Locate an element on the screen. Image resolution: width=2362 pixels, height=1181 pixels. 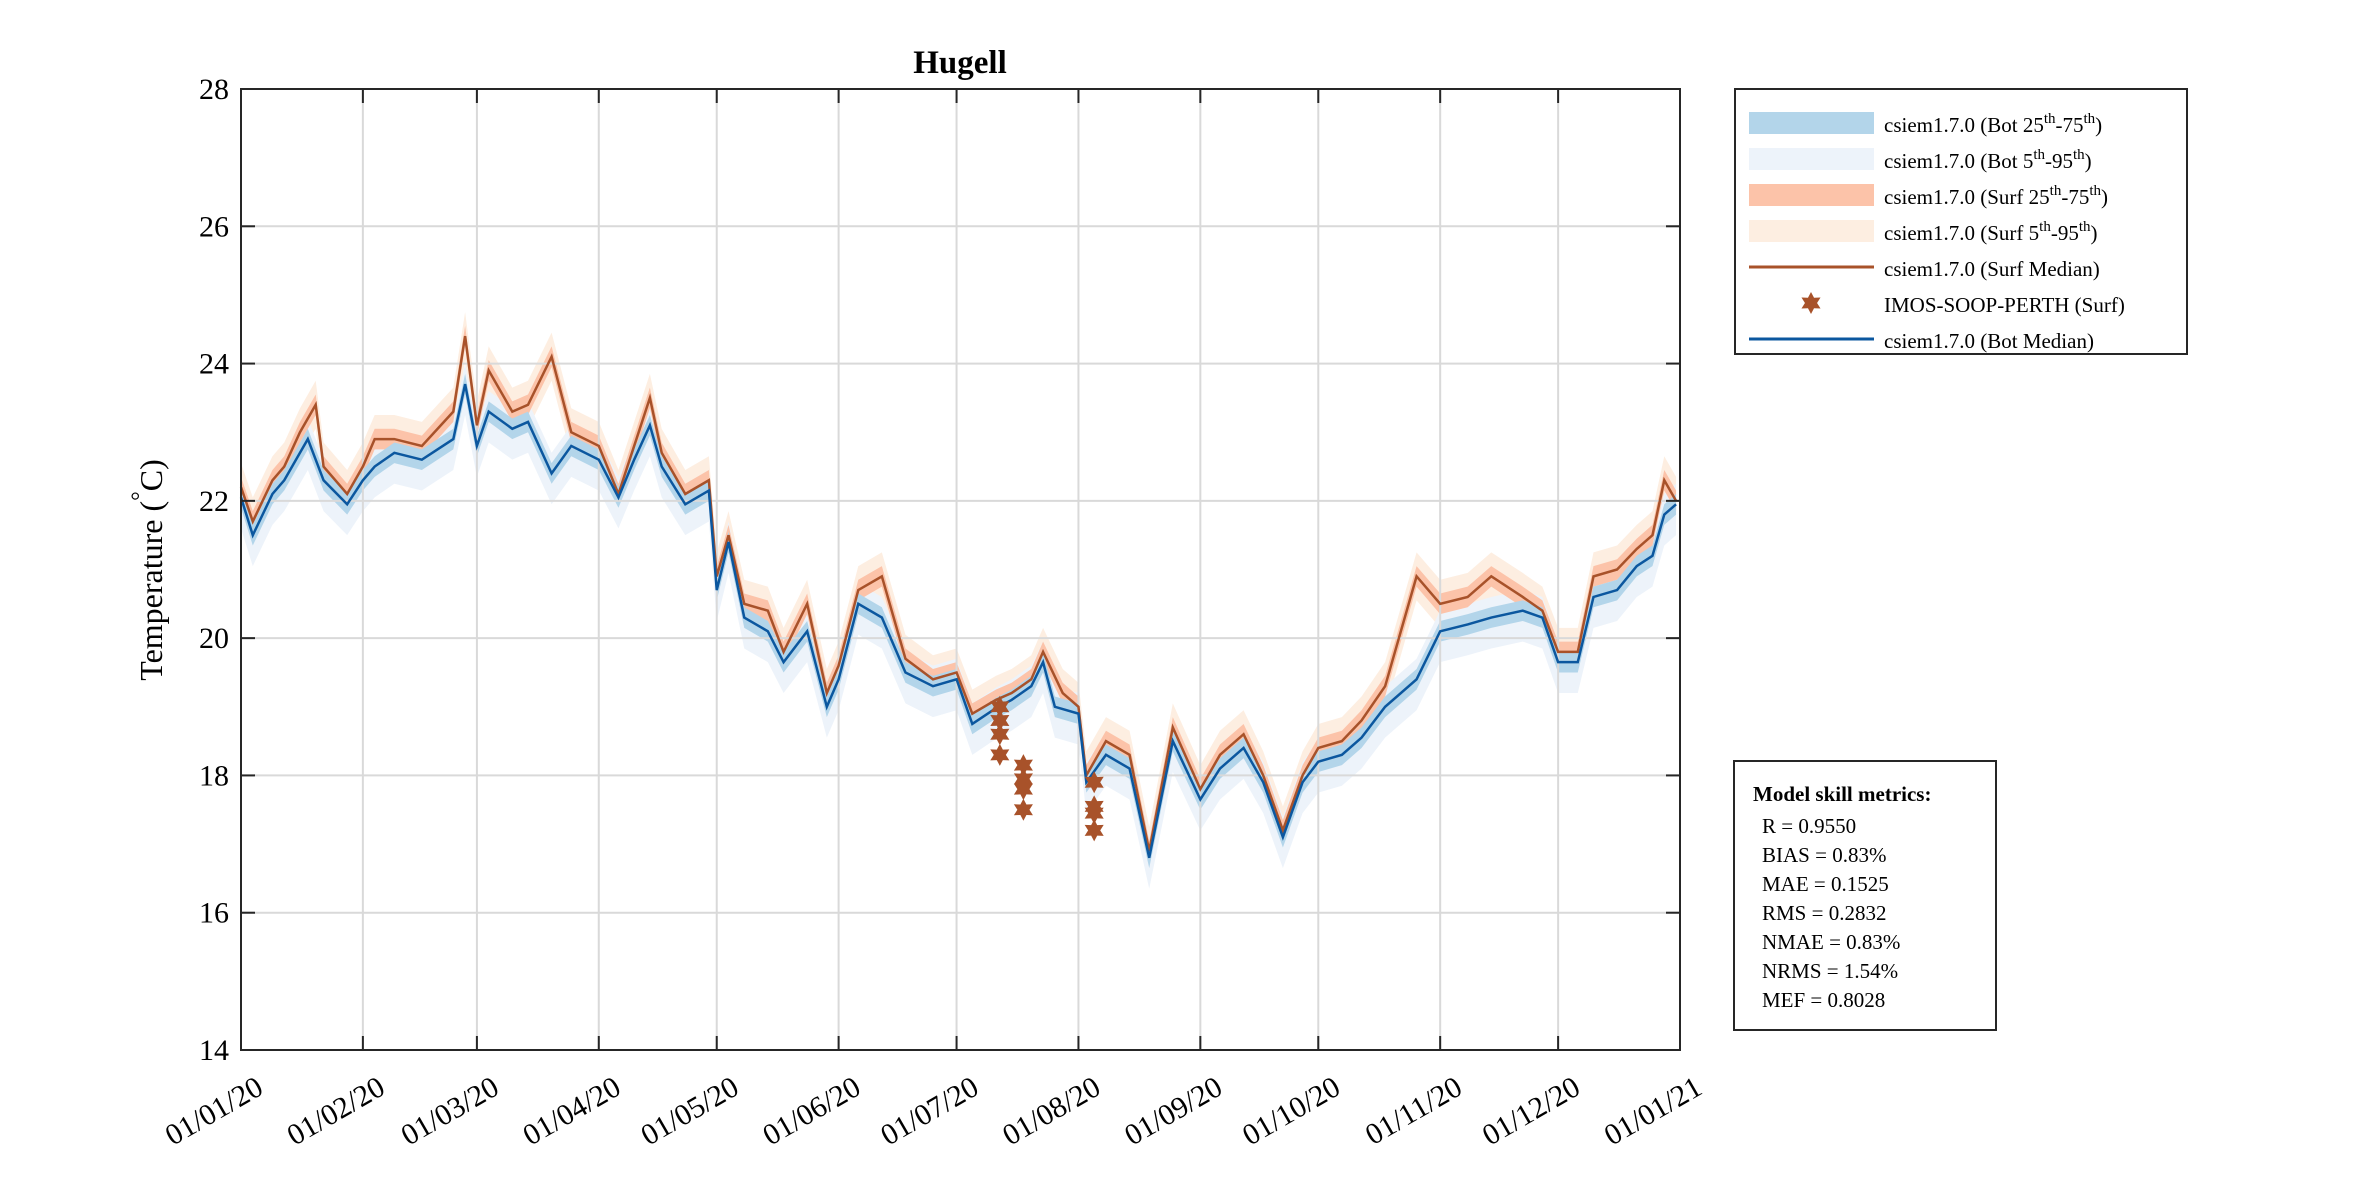
legend-label: csiem1.7.0 (Bot 5th-95th) is located at coordinates (1988, 160).